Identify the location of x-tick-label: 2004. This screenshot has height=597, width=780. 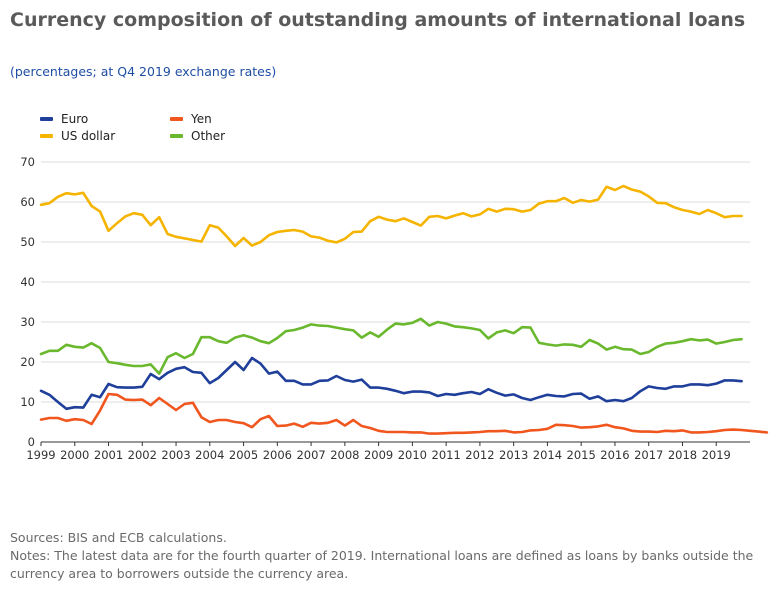
(209, 455).